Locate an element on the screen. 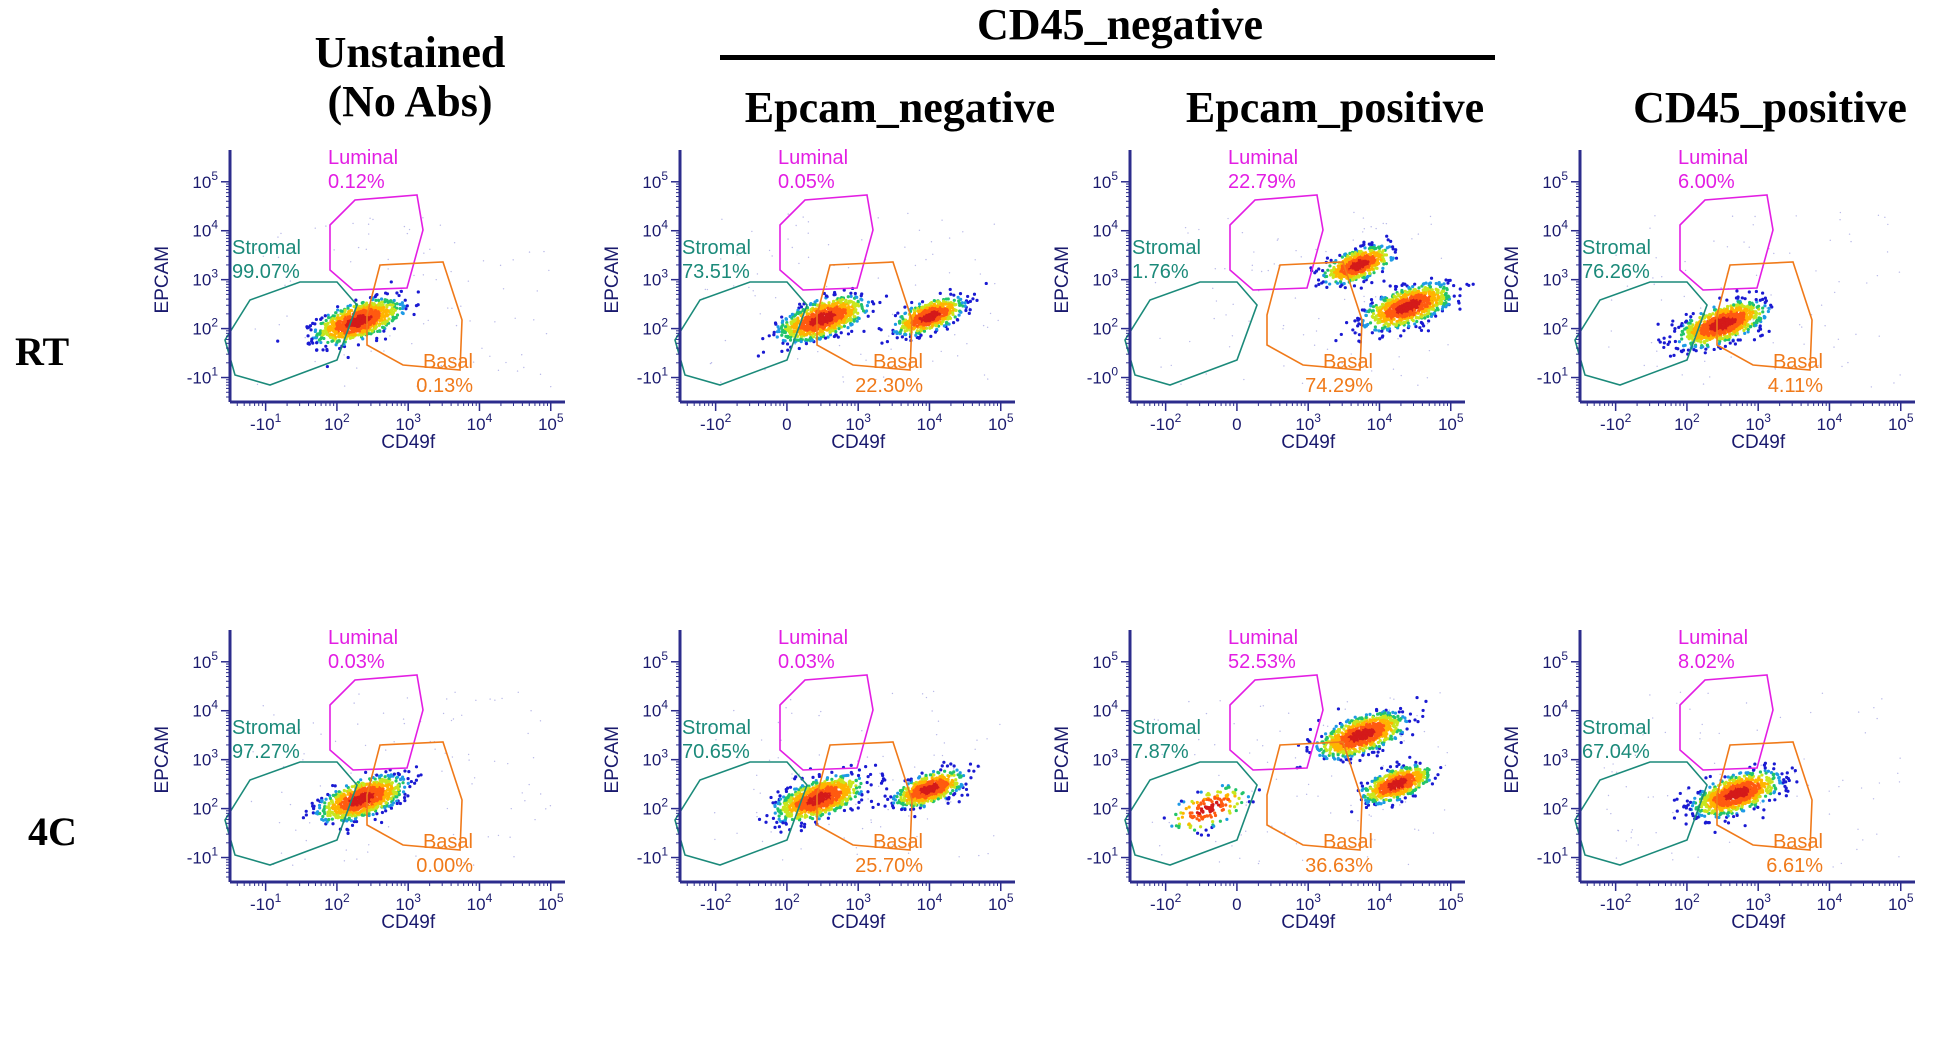  gate-value-basal: 0.13% is located at coordinates (444, 386).